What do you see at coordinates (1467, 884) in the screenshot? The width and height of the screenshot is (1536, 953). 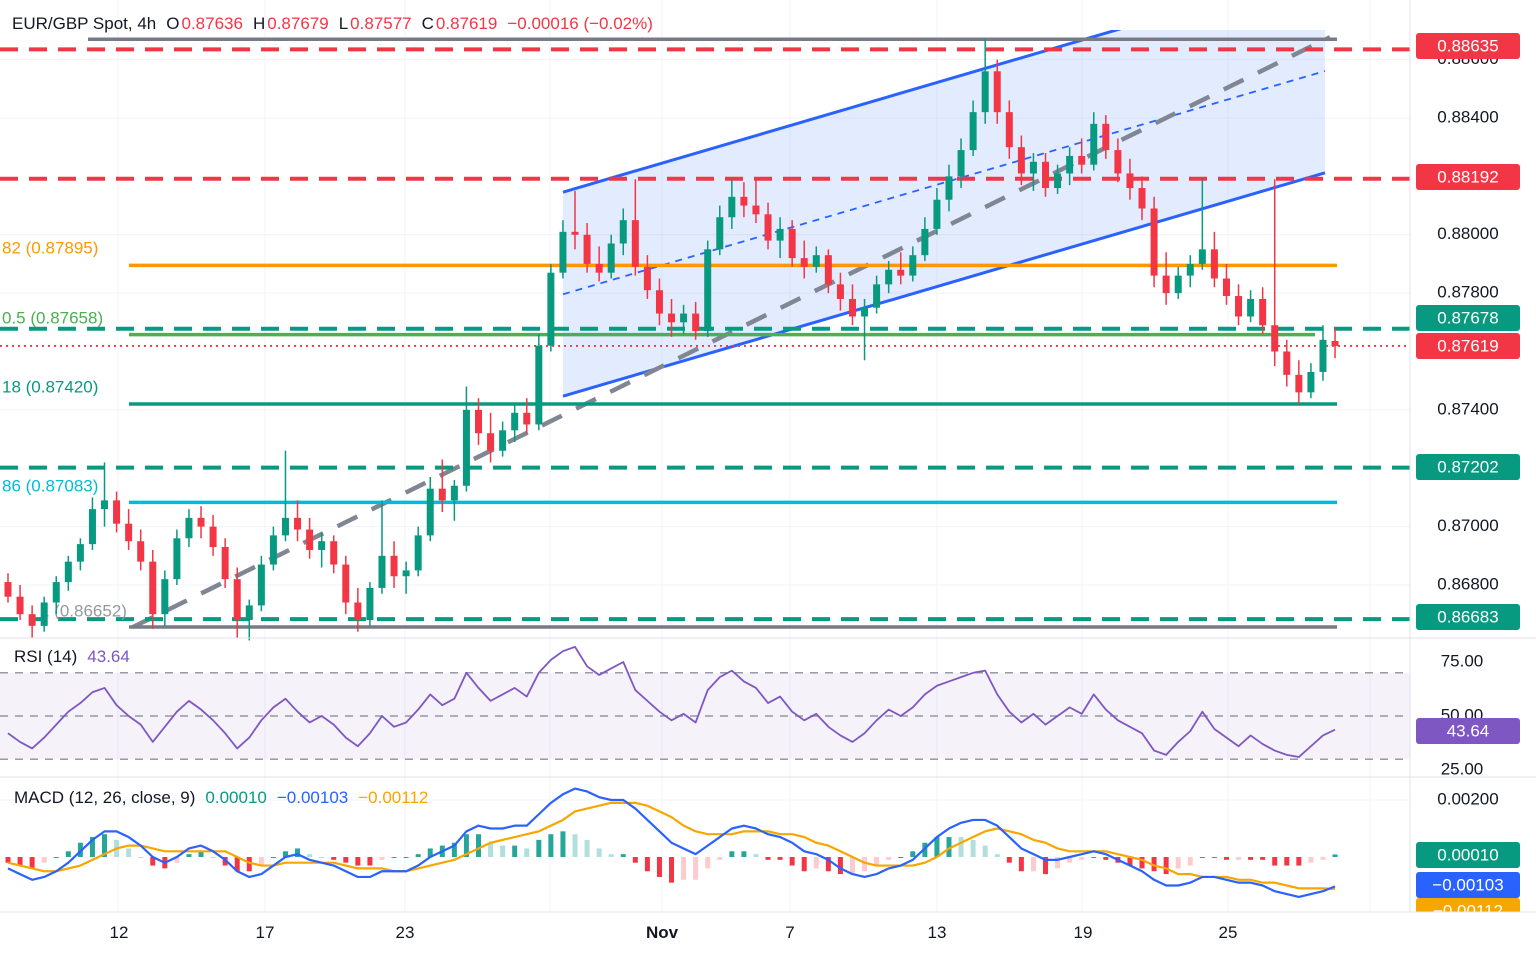 I see `svg-text: −0.00103` at bounding box center [1467, 884].